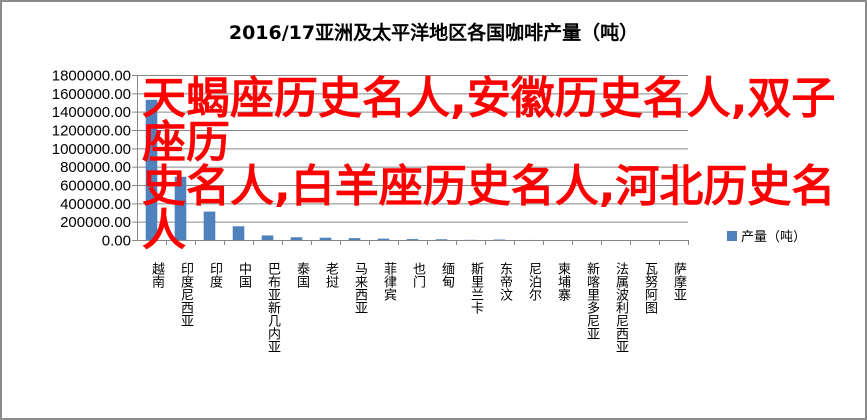 This screenshot has width=867, height=420. Describe the element at coordinates (563, 281) in the screenshot. I see `x-tick-label: 柬埔寨` at that location.